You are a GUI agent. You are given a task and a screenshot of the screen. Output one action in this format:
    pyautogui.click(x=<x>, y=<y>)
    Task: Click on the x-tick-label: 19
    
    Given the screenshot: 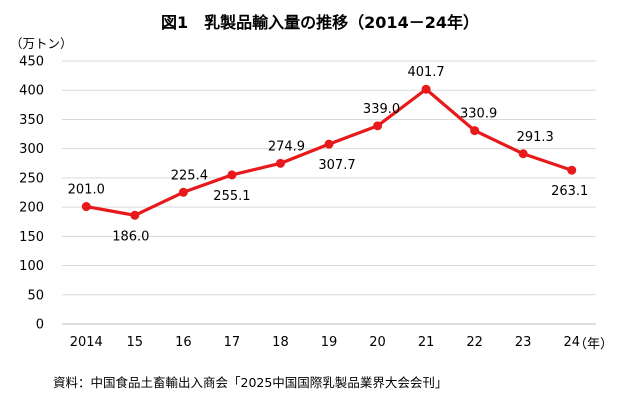 What is the action you would take?
    pyautogui.click(x=329, y=342)
    